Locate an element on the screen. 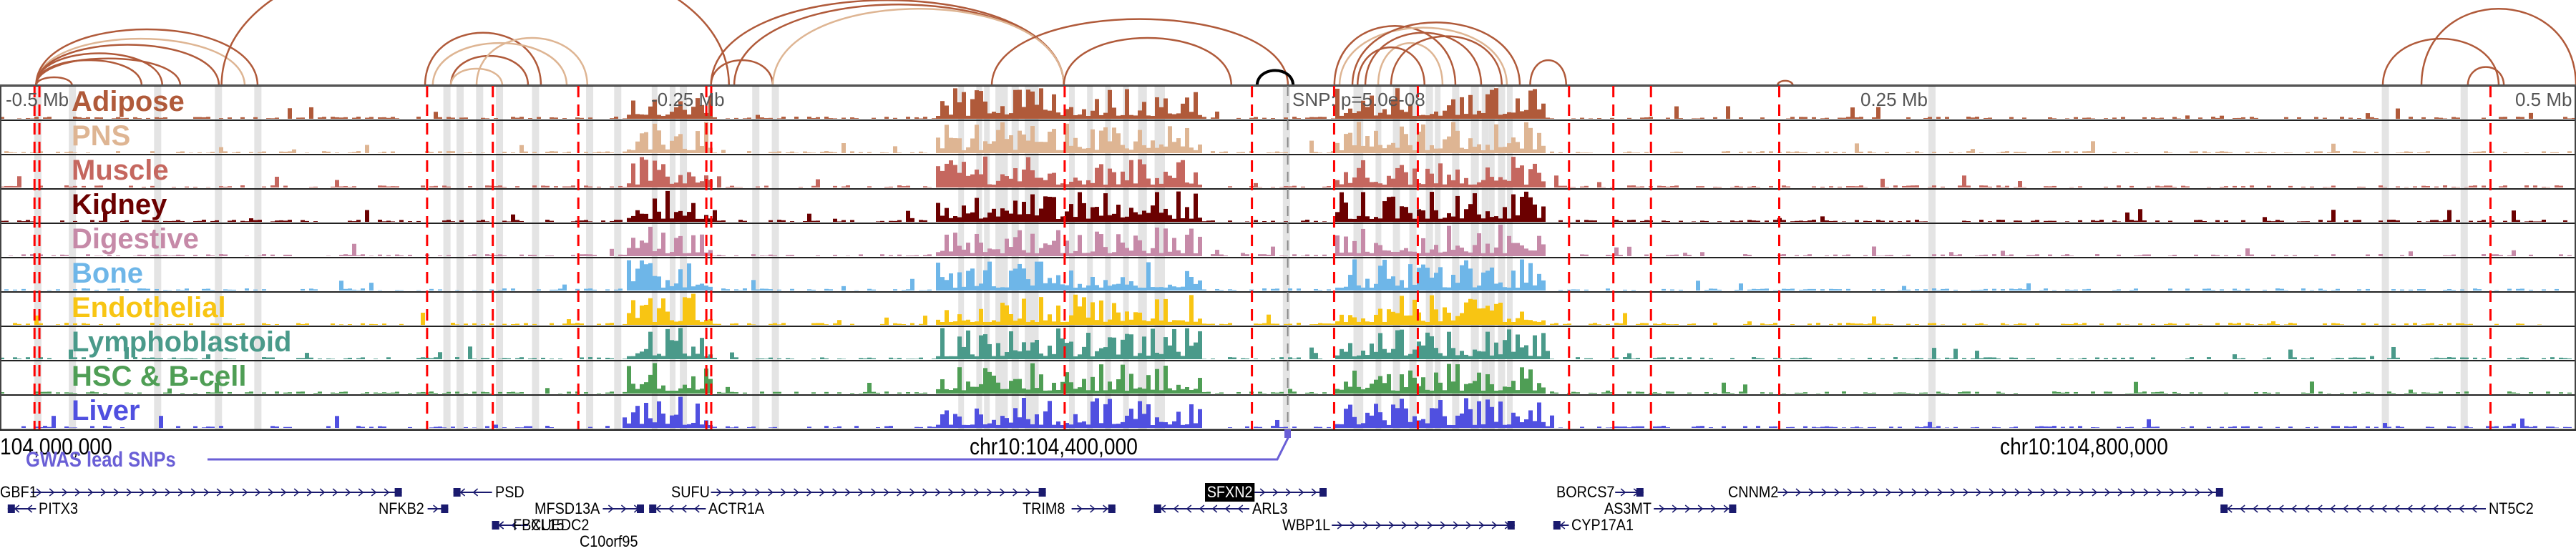  gene-label: ACTR1A is located at coordinates (736, 508).